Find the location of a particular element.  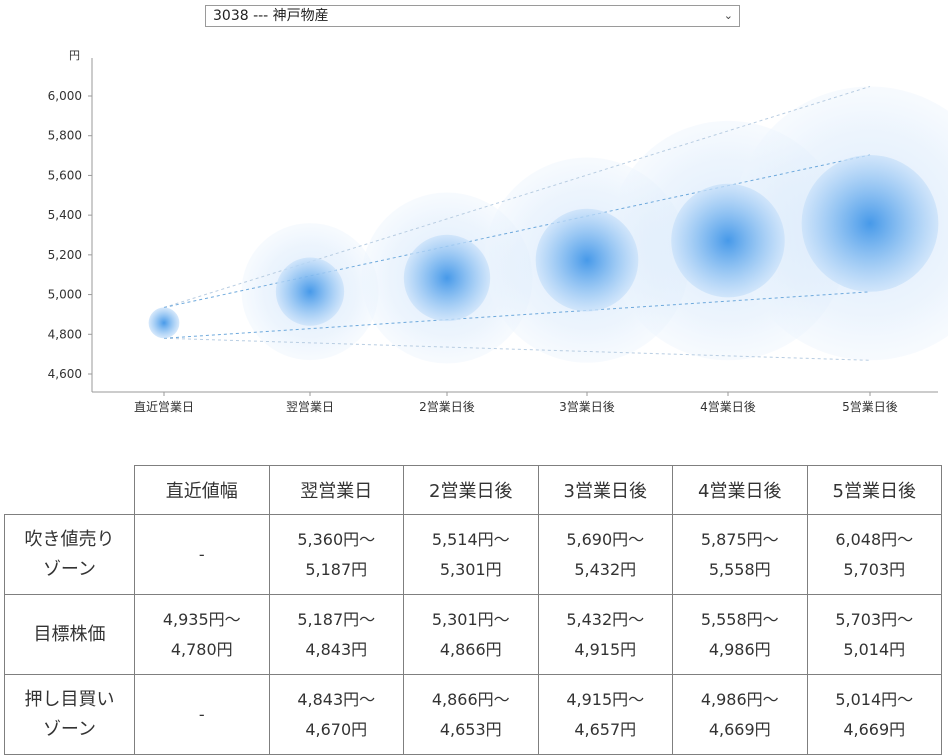

row-label-line: 目標株価 is located at coordinates (69, 634).